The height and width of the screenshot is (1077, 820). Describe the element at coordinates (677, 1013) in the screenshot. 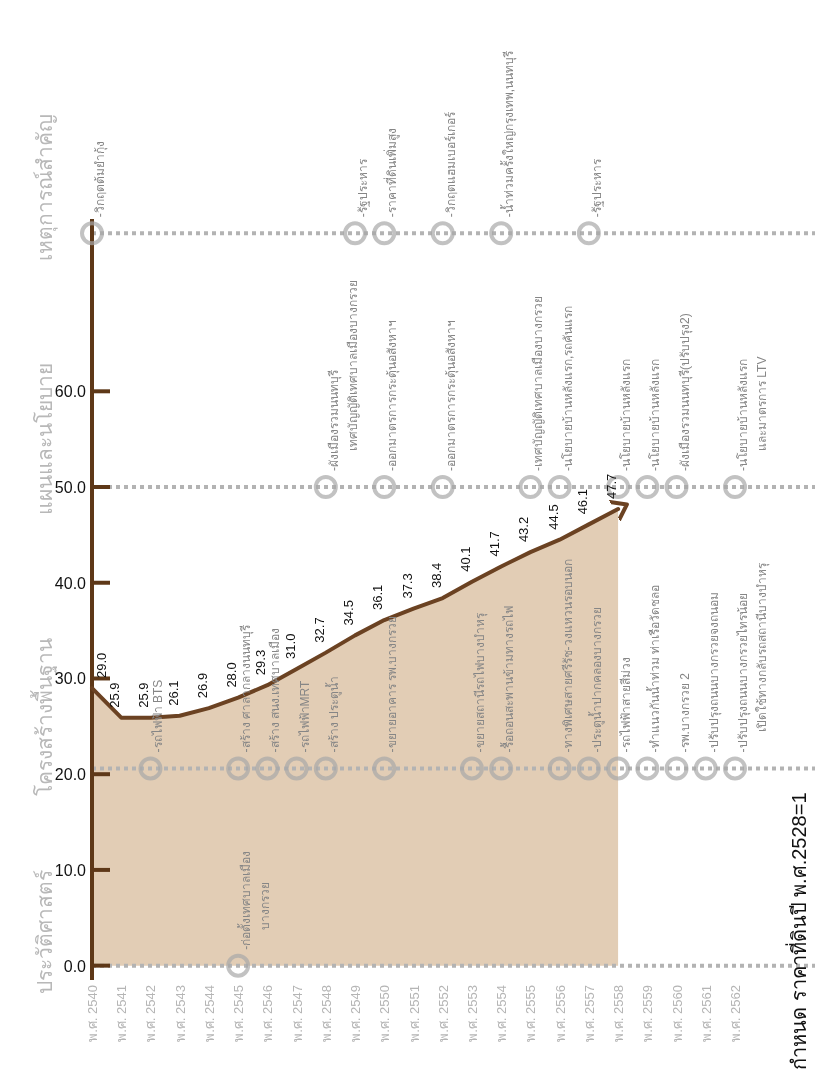

I see `x-tick-label: พ.ศ. 2560` at that location.